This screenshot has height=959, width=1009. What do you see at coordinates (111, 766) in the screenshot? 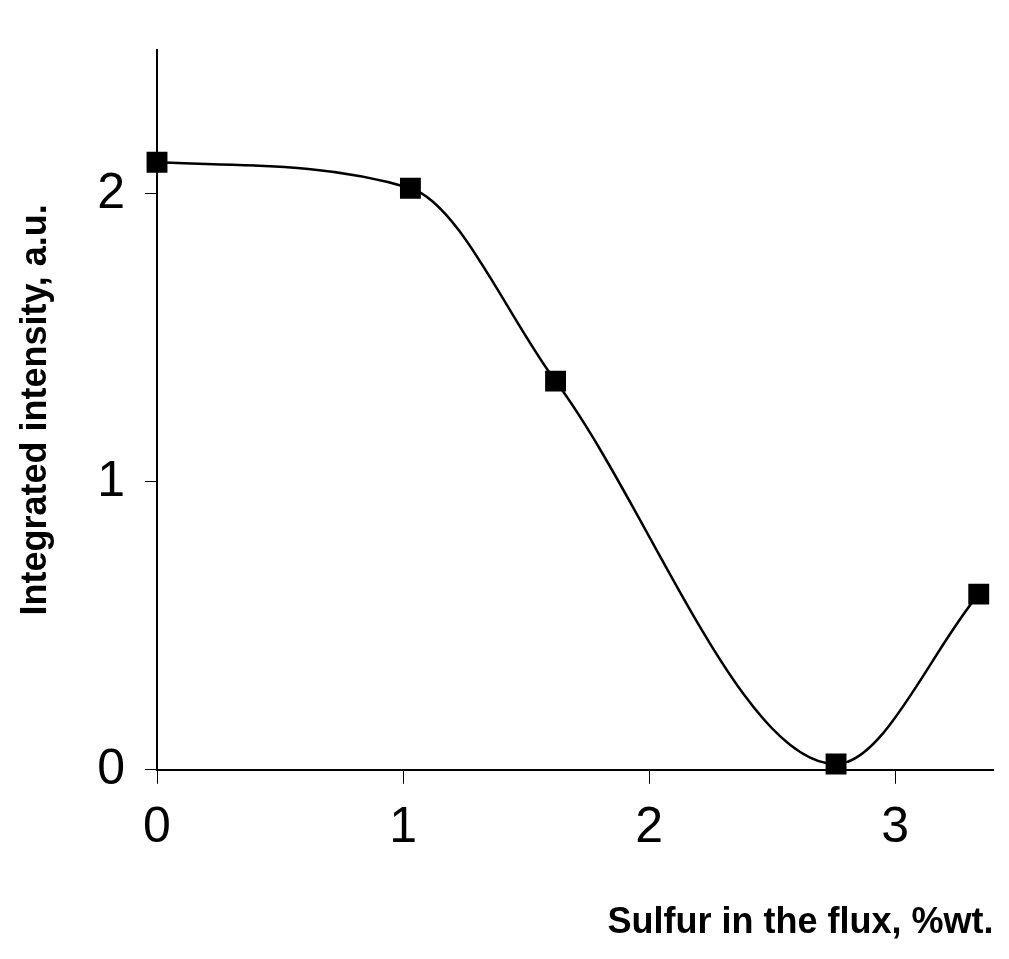
I see `y-tick-label: 0` at bounding box center [111, 766].